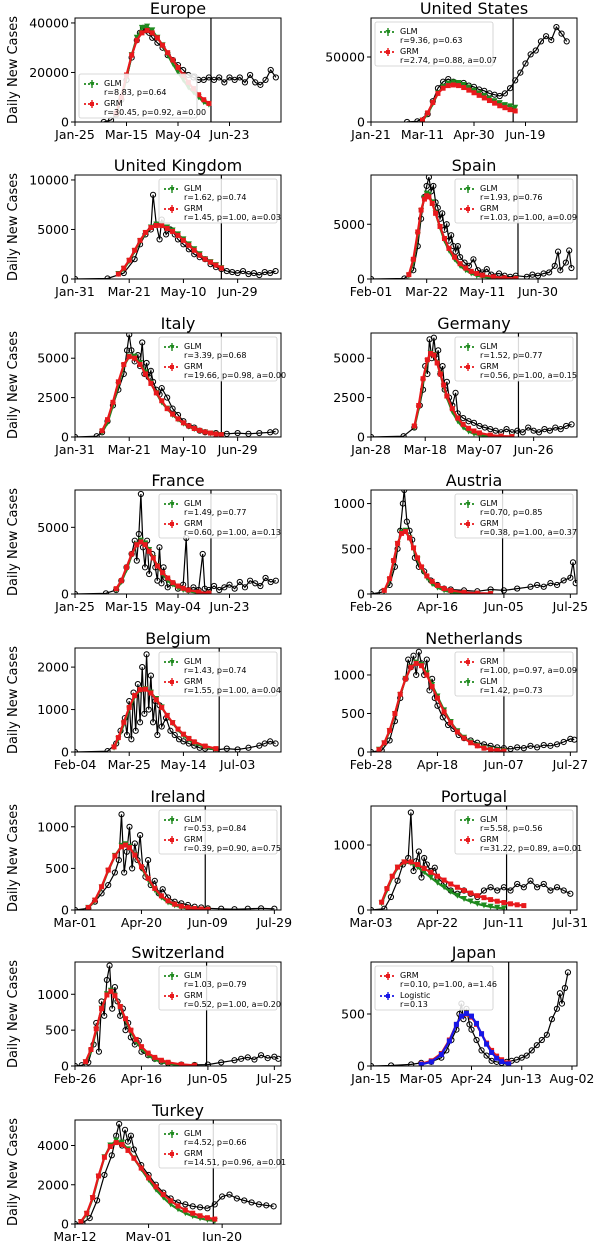  I want to click on legend-name: GLM, so click(193, 1133).